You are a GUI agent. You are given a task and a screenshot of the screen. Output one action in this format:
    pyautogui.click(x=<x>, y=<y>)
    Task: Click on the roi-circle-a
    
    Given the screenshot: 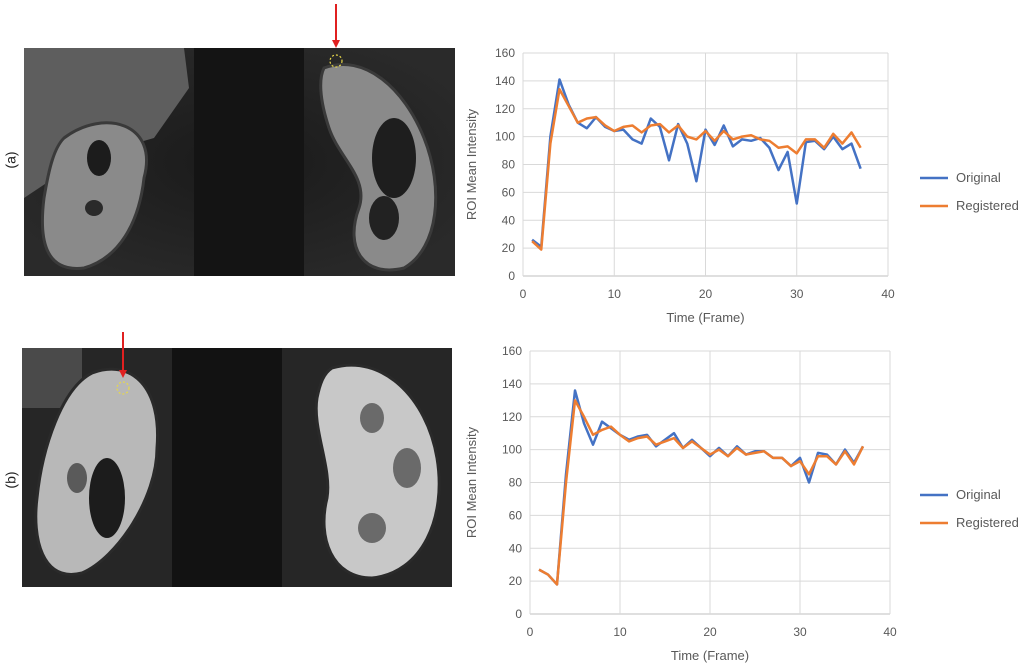 What is the action you would take?
    pyautogui.click(x=336, y=61)
    